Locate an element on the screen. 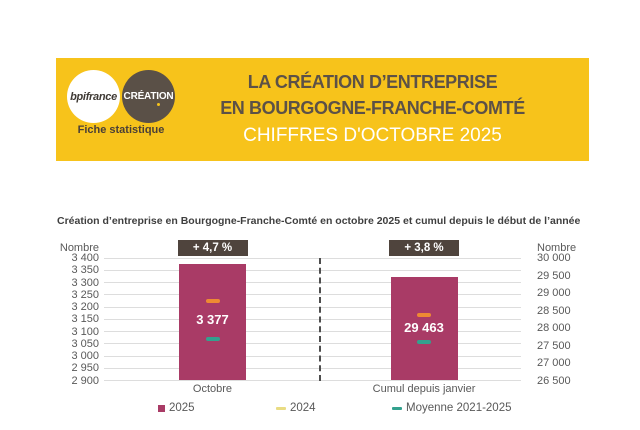 This screenshot has height=430, width=640. left-axis-tick-label: 3 300 is located at coordinates (85, 282).